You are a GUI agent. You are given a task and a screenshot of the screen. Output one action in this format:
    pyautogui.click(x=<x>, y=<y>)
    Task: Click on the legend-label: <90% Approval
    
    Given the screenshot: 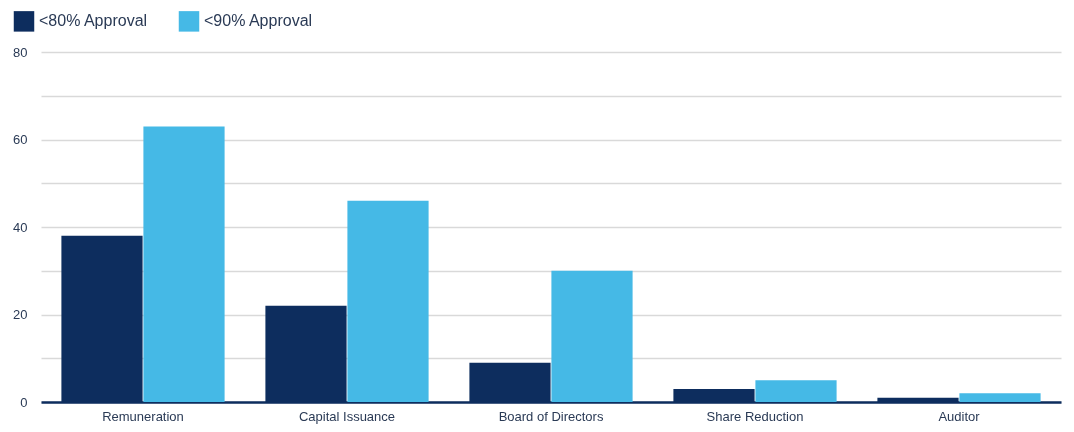 What is the action you would take?
    pyautogui.click(x=258, y=21)
    